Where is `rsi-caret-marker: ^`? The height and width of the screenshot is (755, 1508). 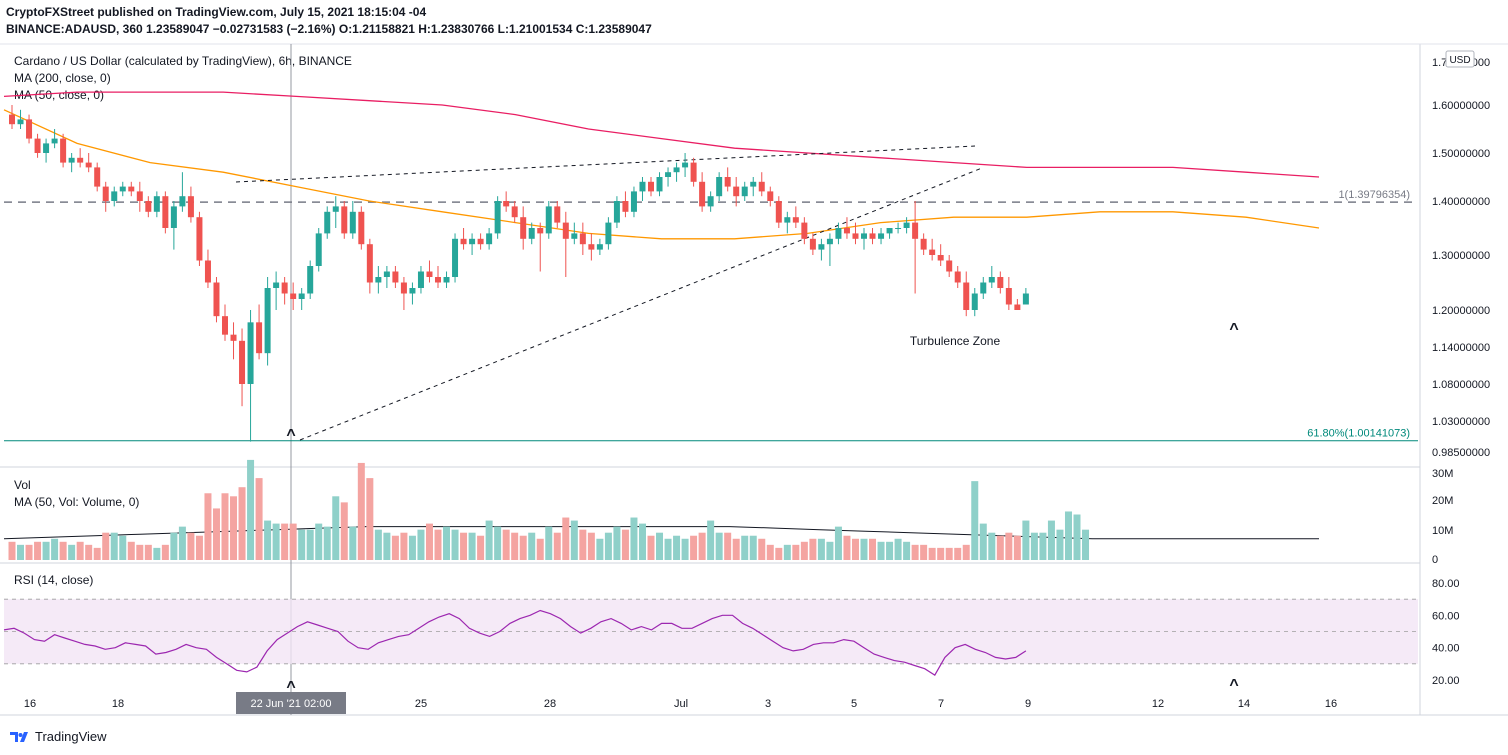
rsi-caret-marker: ^ is located at coordinates (290, 687).